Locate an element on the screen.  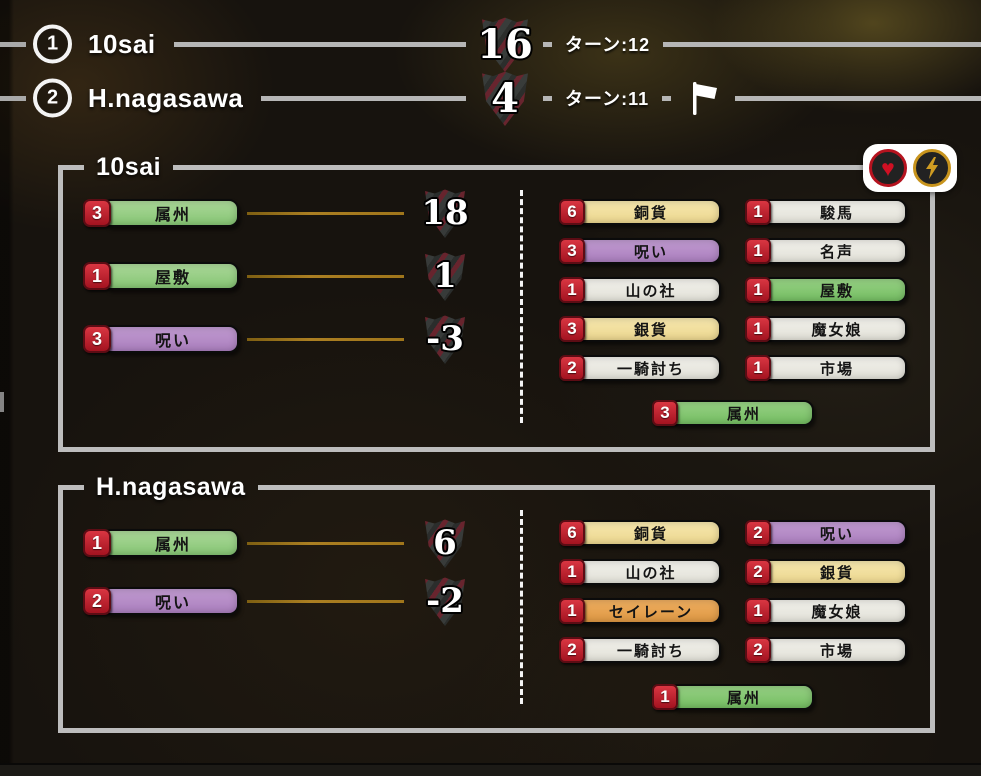
deck-row: 2 呪い is located at coordinates (826, 533).